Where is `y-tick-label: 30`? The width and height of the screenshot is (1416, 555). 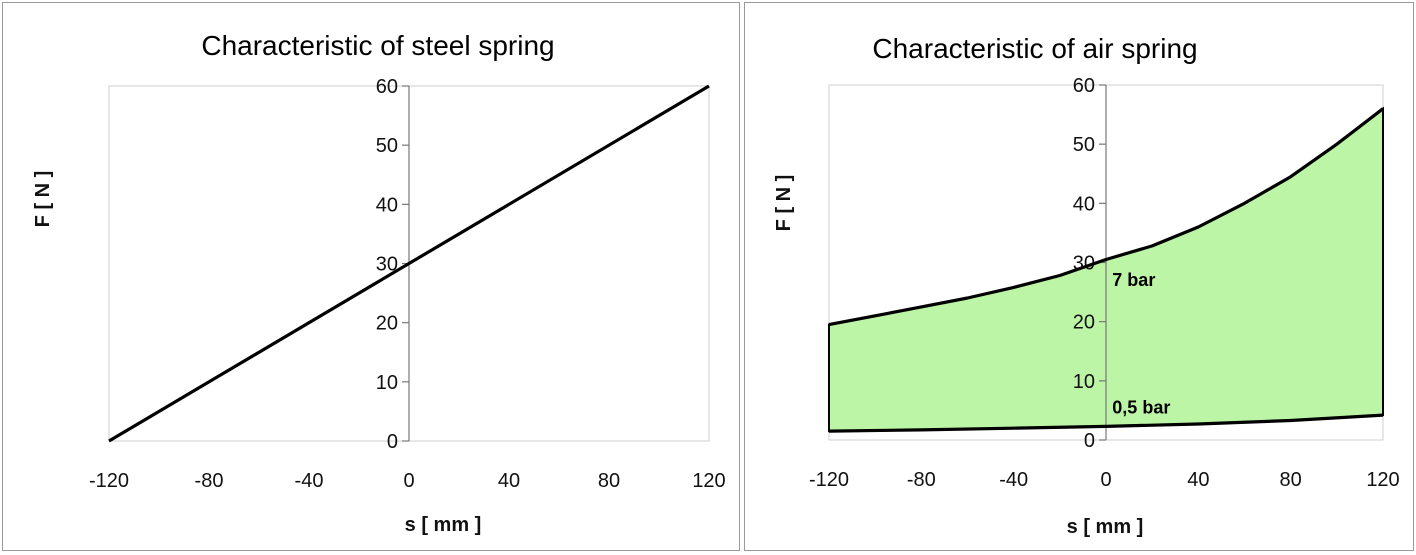 y-tick-label: 30 is located at coordinates (387, 265).